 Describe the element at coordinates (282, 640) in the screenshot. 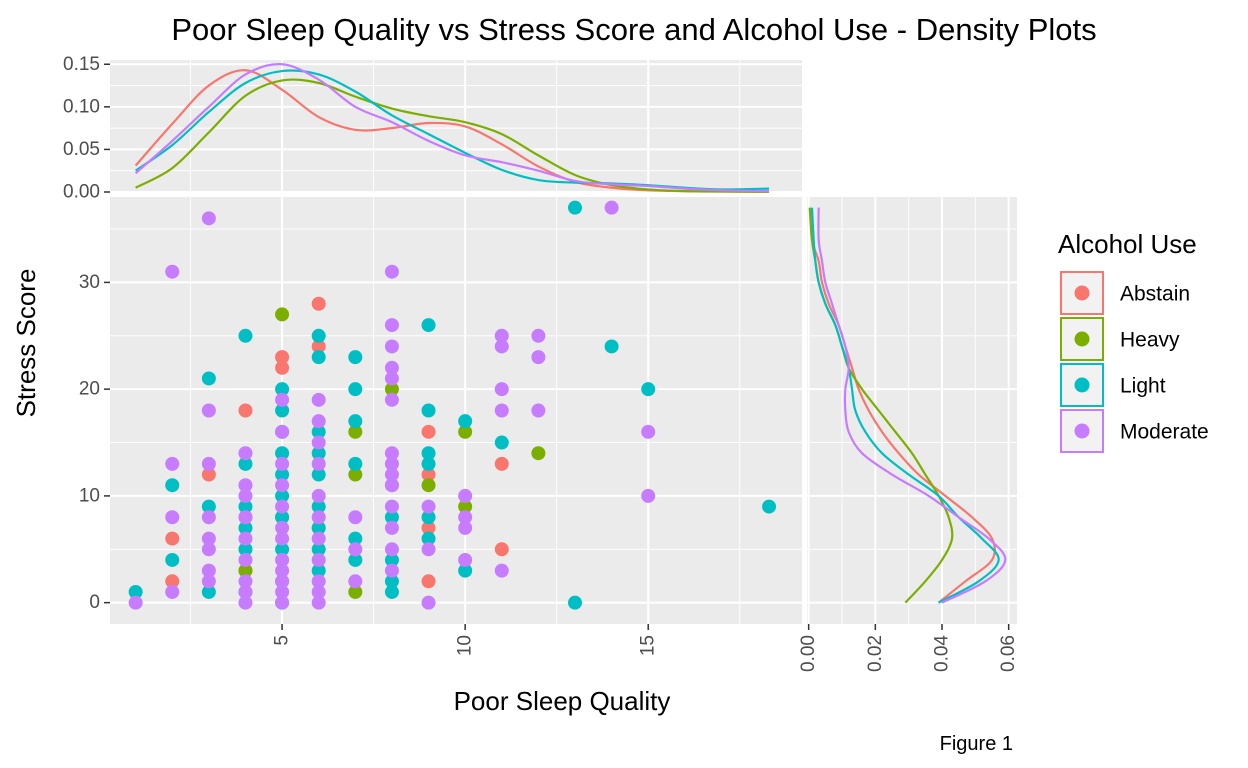

I see `x-tick-label: 5` at that location.